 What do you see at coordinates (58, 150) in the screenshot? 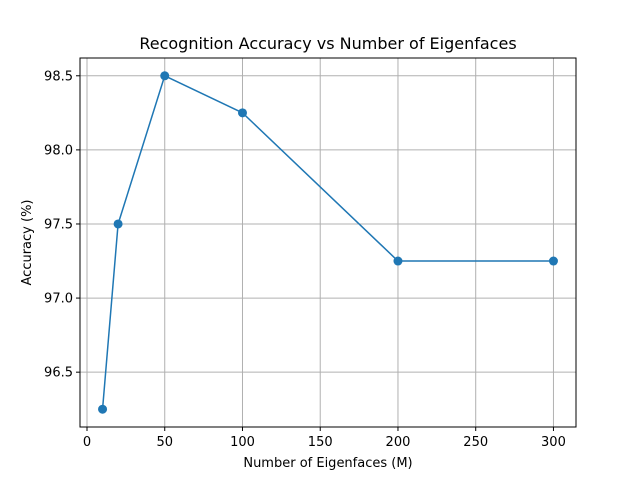
I see `y-tick-label: 98.0` at bounding box center [58, 150].